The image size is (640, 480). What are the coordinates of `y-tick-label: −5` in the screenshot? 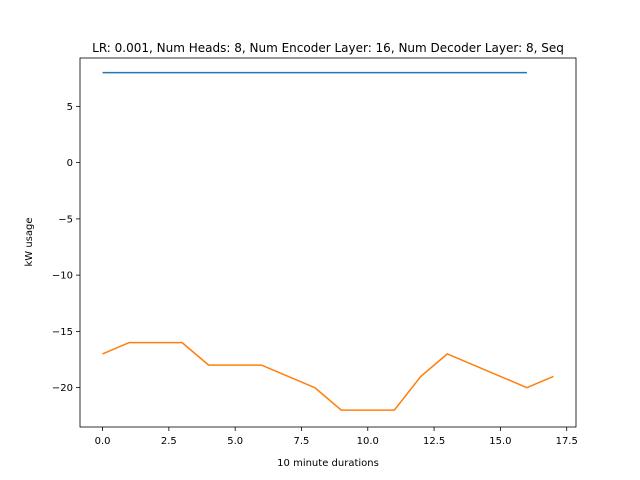 It's located at (65, 219).